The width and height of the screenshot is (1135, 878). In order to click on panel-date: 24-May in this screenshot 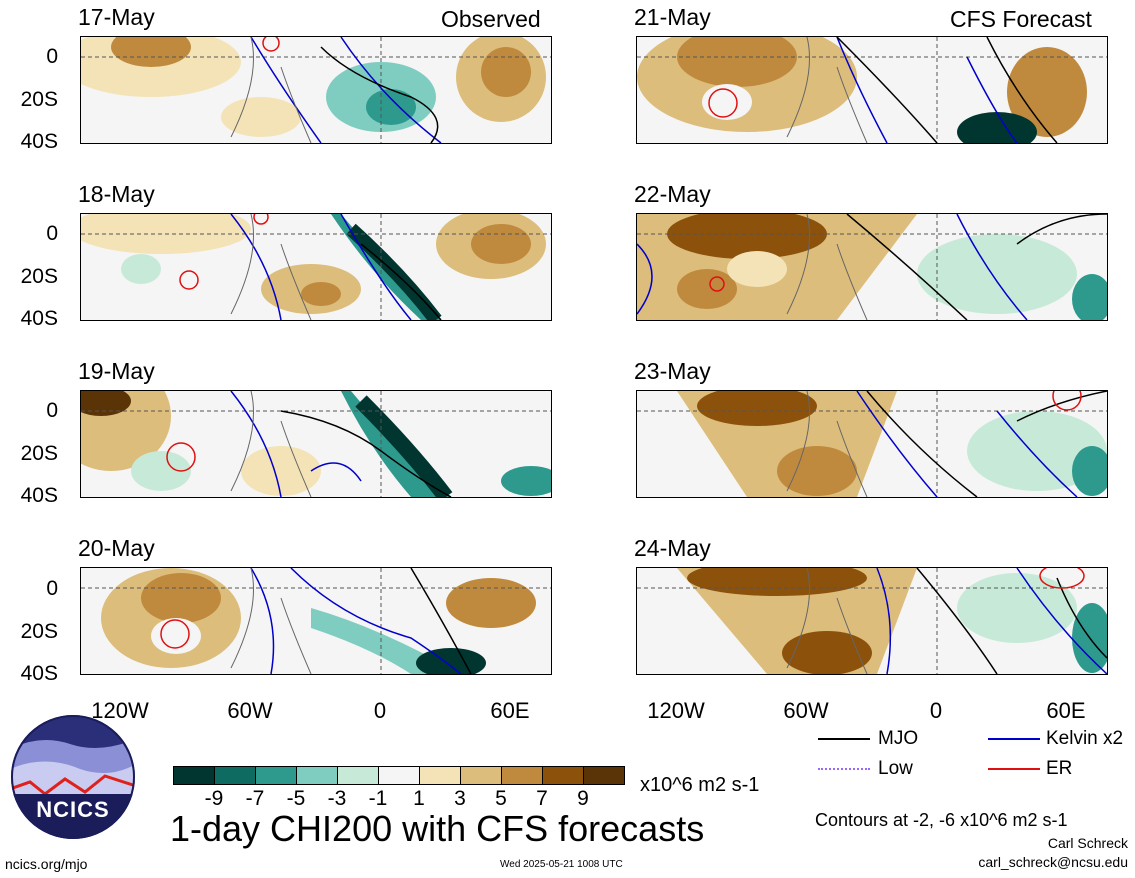, I will do `click(672, 548)`.